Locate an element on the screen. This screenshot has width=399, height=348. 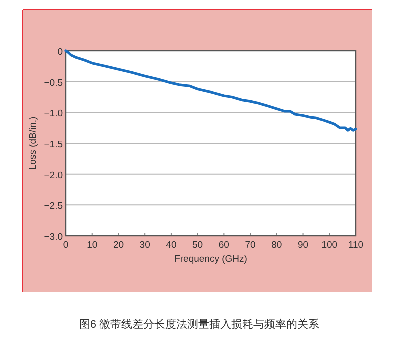
x-tick-label: 90 is located at coordinates (303, 245).